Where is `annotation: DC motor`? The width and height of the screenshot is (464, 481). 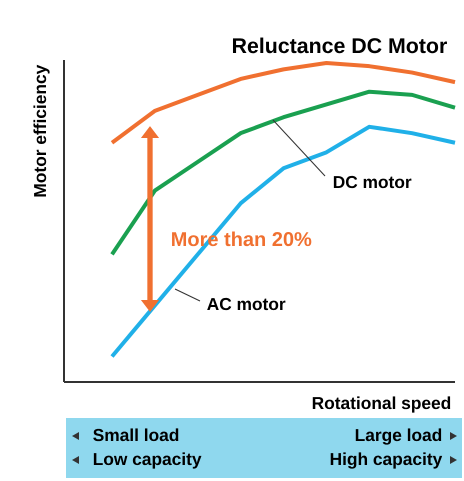
annotation: DC motor is located at coordinates (373, 182).